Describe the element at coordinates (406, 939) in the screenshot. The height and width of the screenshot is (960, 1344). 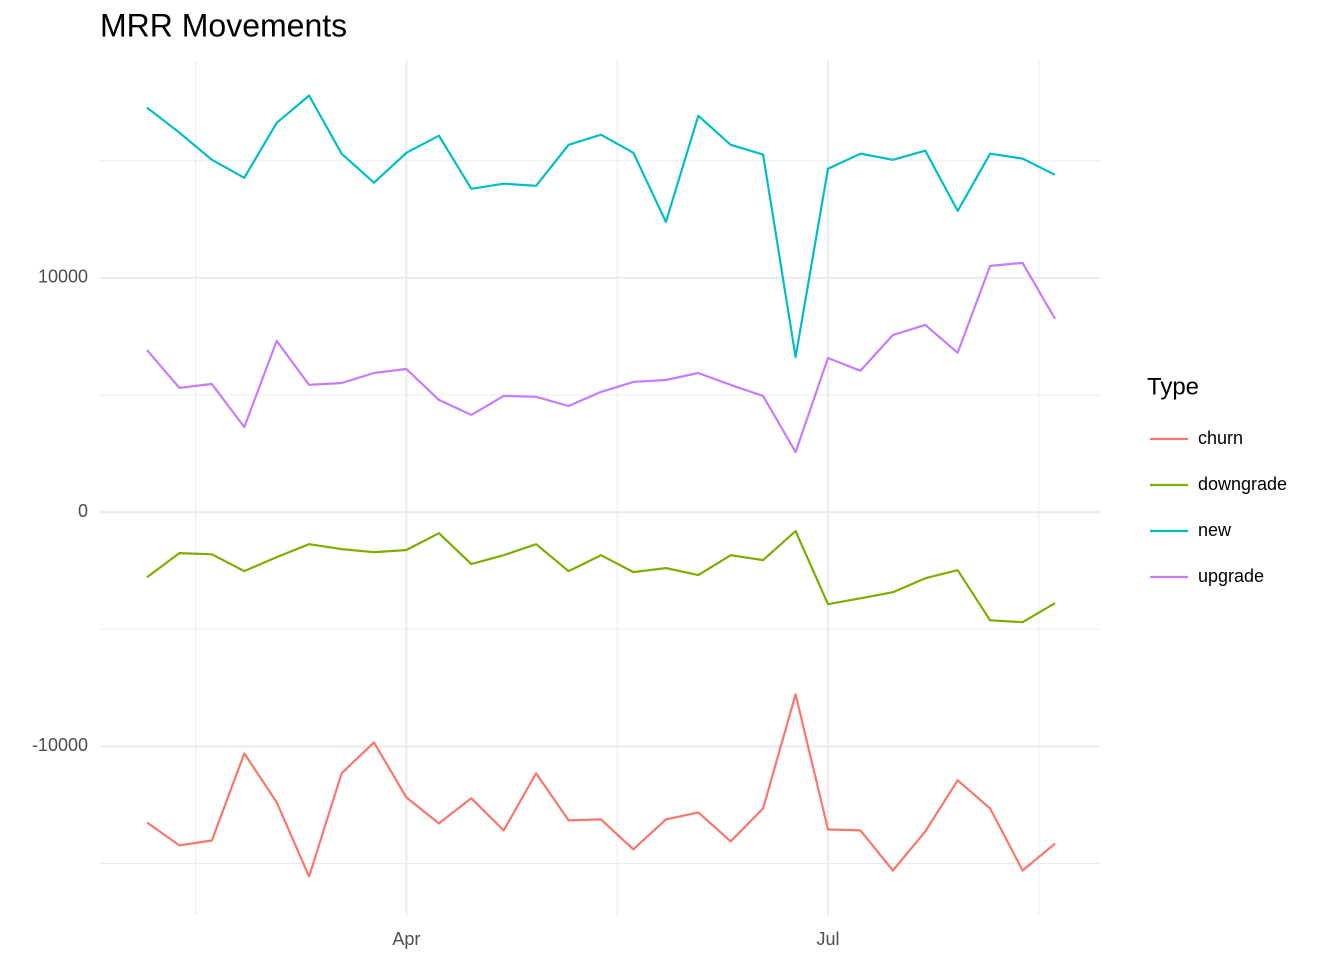
I see `x-tick-label: Apr` at that location.